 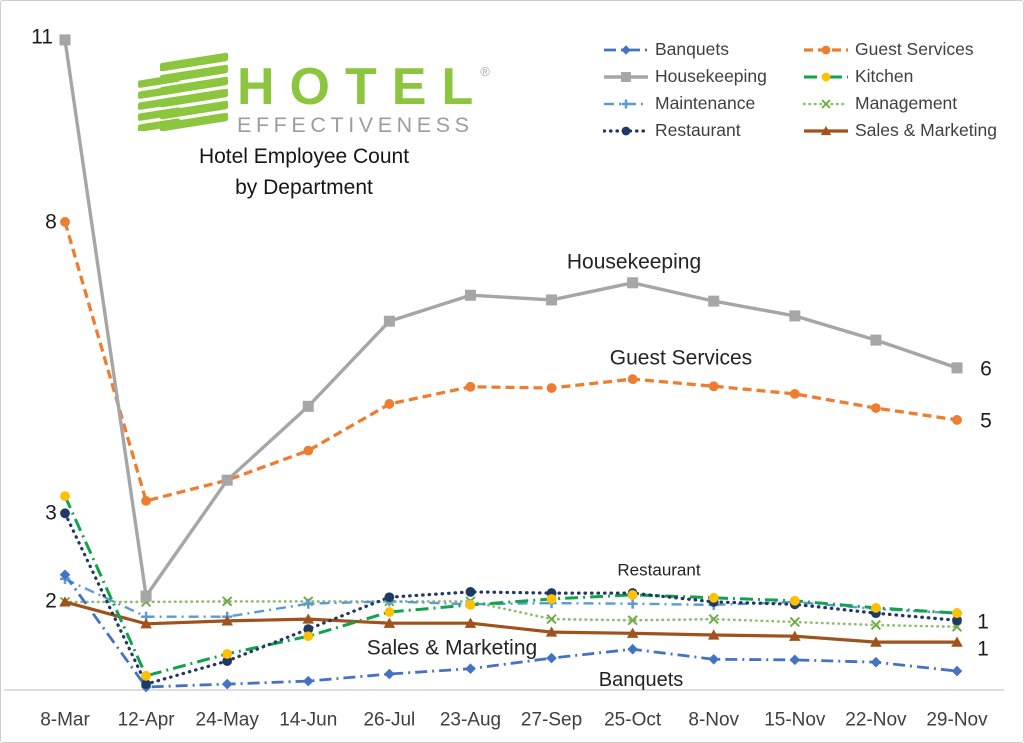 What do you see at coordinates (551, 720) in the screenshot?
I see `x-tick-27-sep: 27-Sep` at bounding box center [551, 720].